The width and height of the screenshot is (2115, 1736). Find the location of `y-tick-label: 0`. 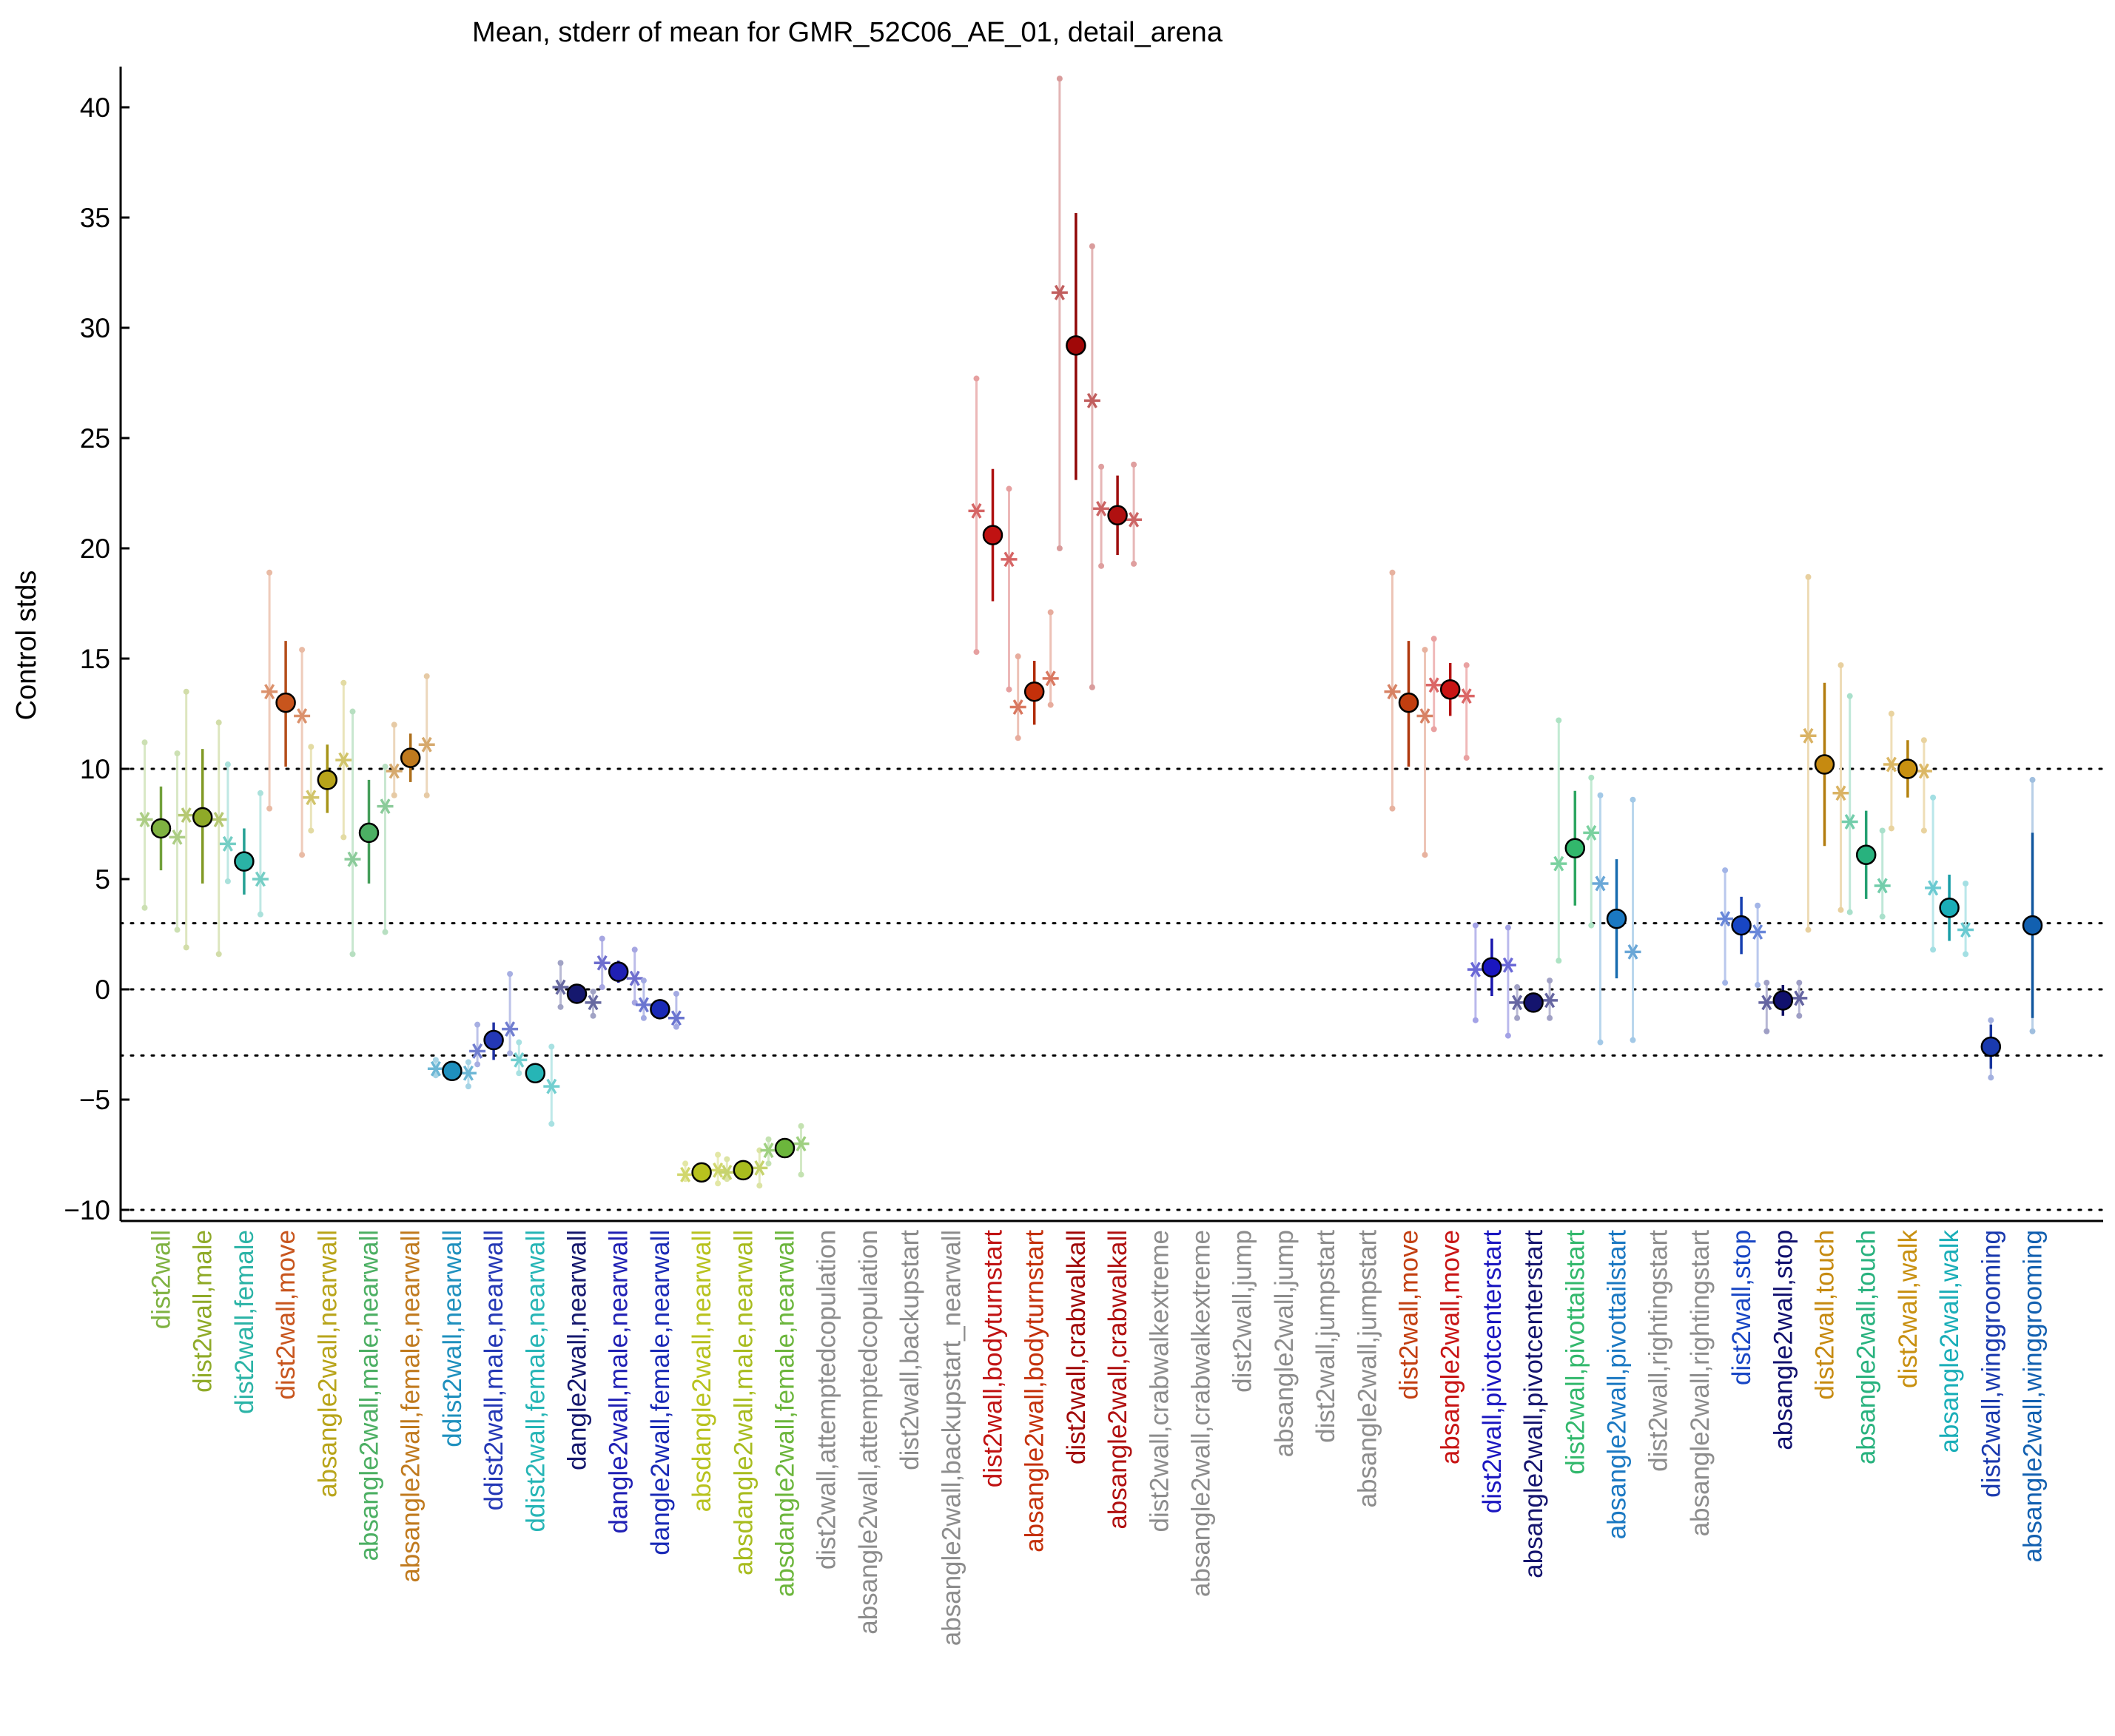

y-tick-label: 0 is located at coordinates (102, 990).